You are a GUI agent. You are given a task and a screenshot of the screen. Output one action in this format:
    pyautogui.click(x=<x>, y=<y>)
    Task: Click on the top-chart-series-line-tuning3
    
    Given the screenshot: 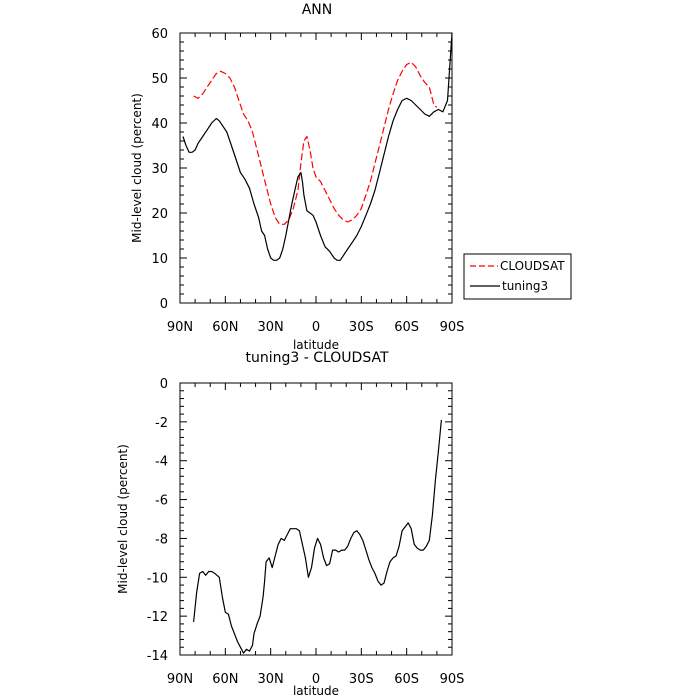 What is the action you would take?
    pyautogui.click(x=317, y=146)
    